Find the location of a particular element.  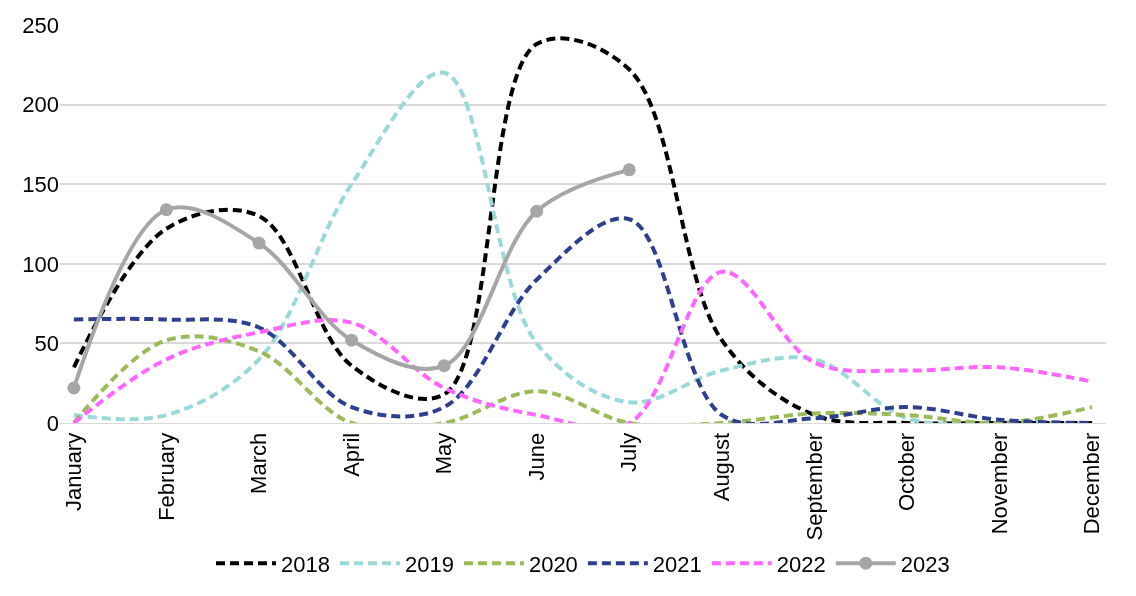

y-tick-label: 0 is located at coordinates (52, 423).